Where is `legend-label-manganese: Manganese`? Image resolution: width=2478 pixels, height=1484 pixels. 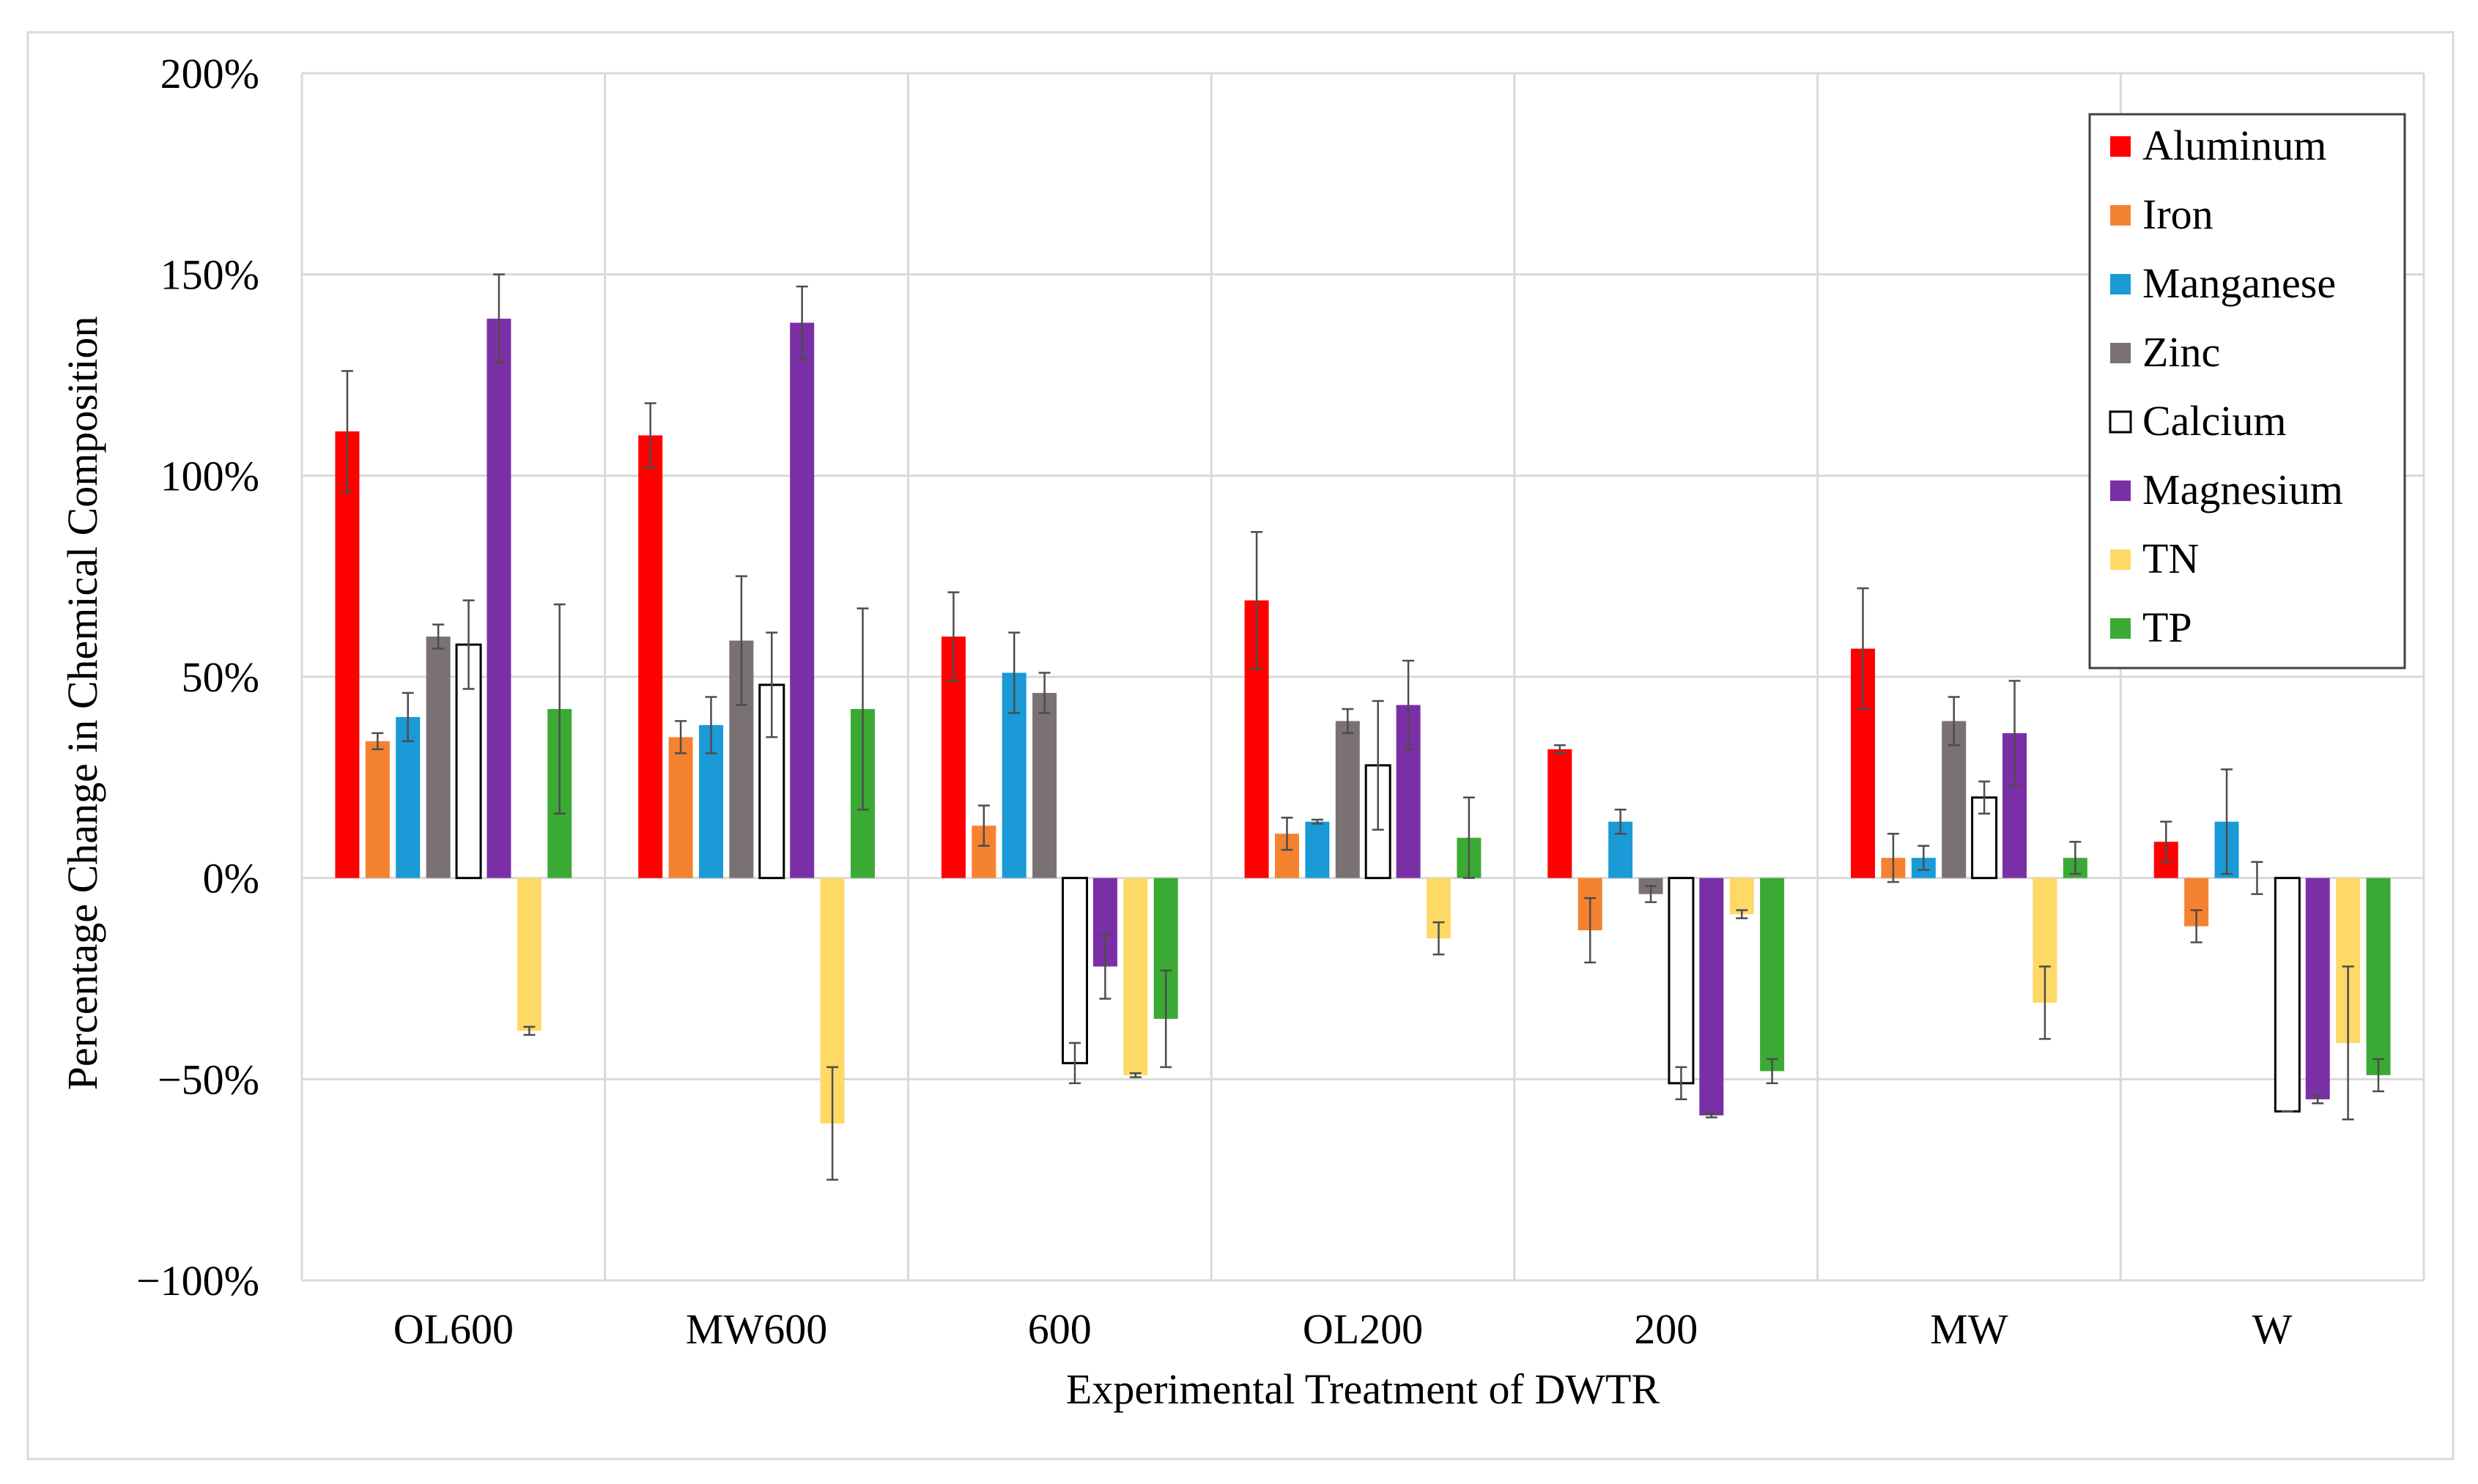
legend-label-manganese: Manganese is located at coordinates (2239, 283).